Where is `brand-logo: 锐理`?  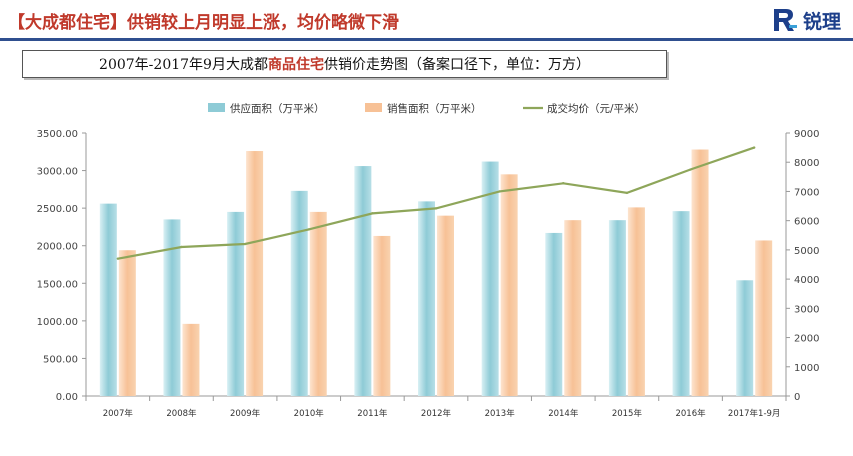
brand-logo: 锐理 is located at coordinates (805, 20).